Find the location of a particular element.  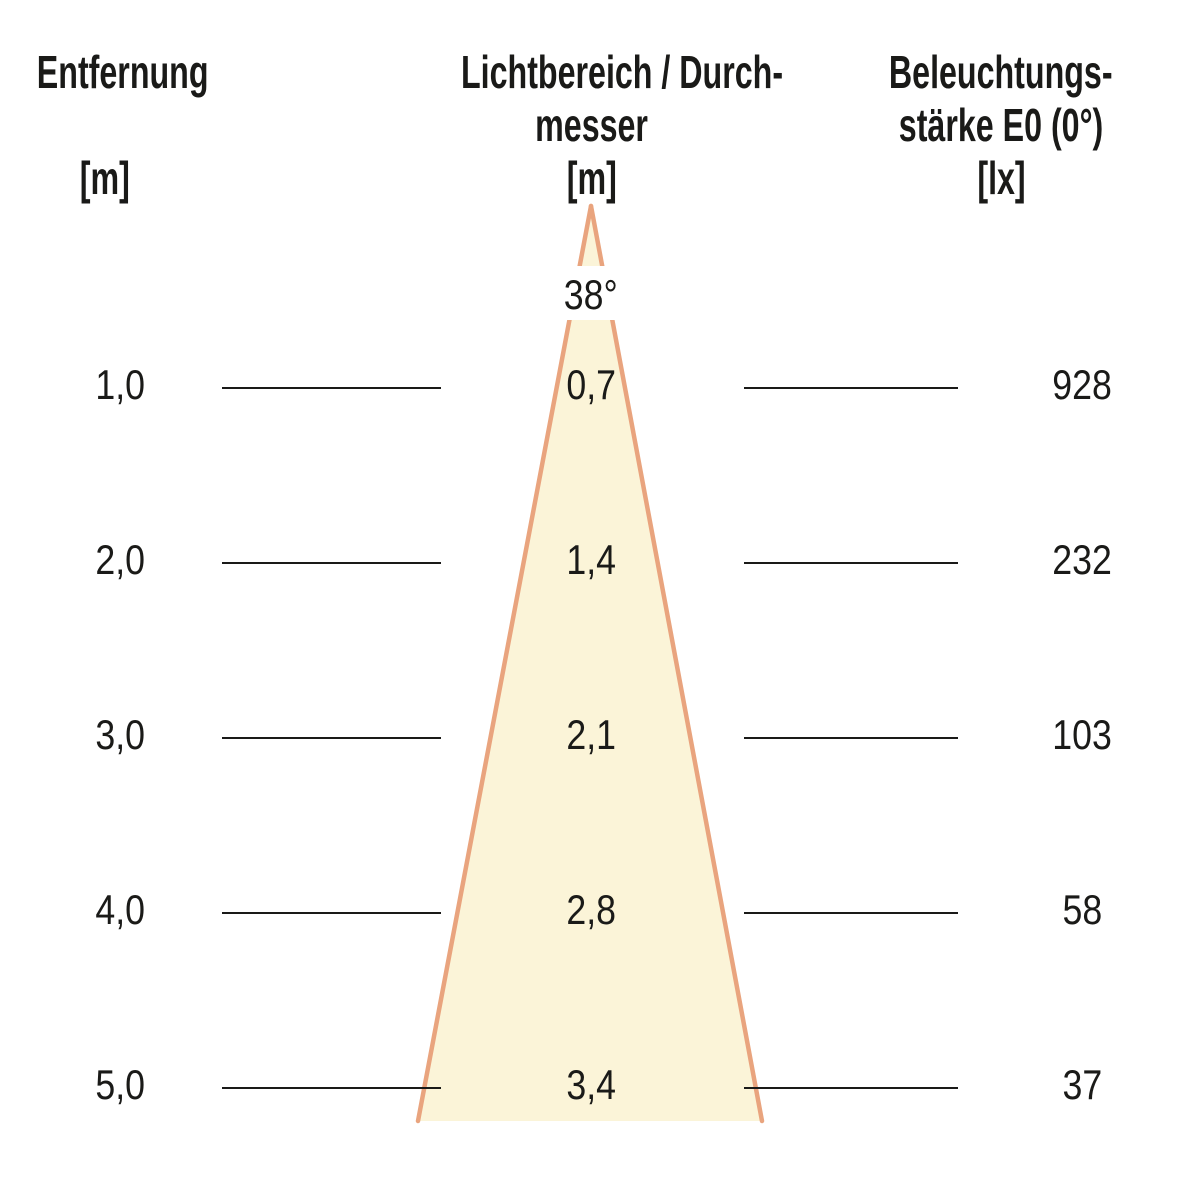

diameter-value: 0,7 is located at coordinates (591, 385).